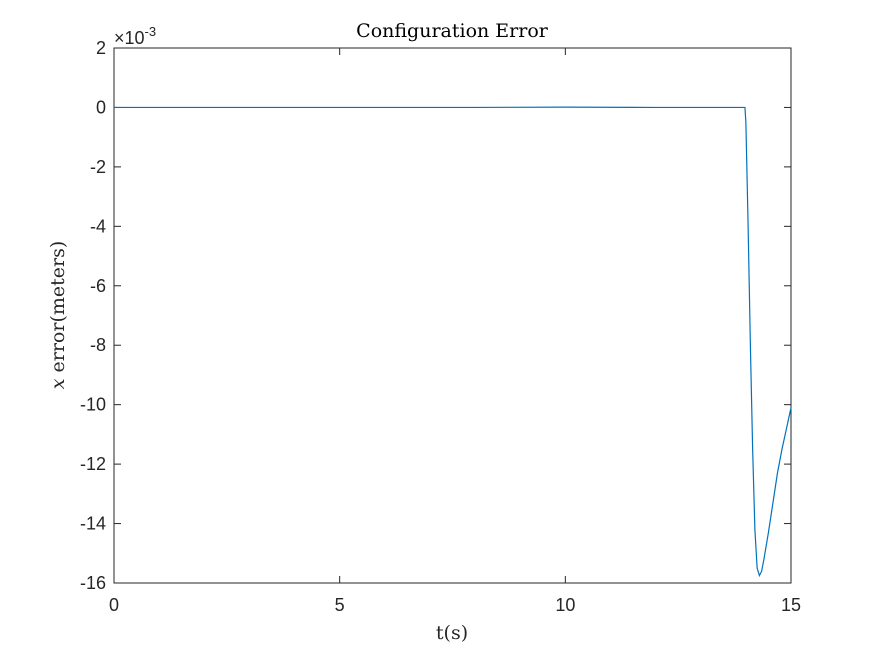 This screenshot has width=875, height=656. I want to click on y-tick-label-6: -10, so click(93, 405).